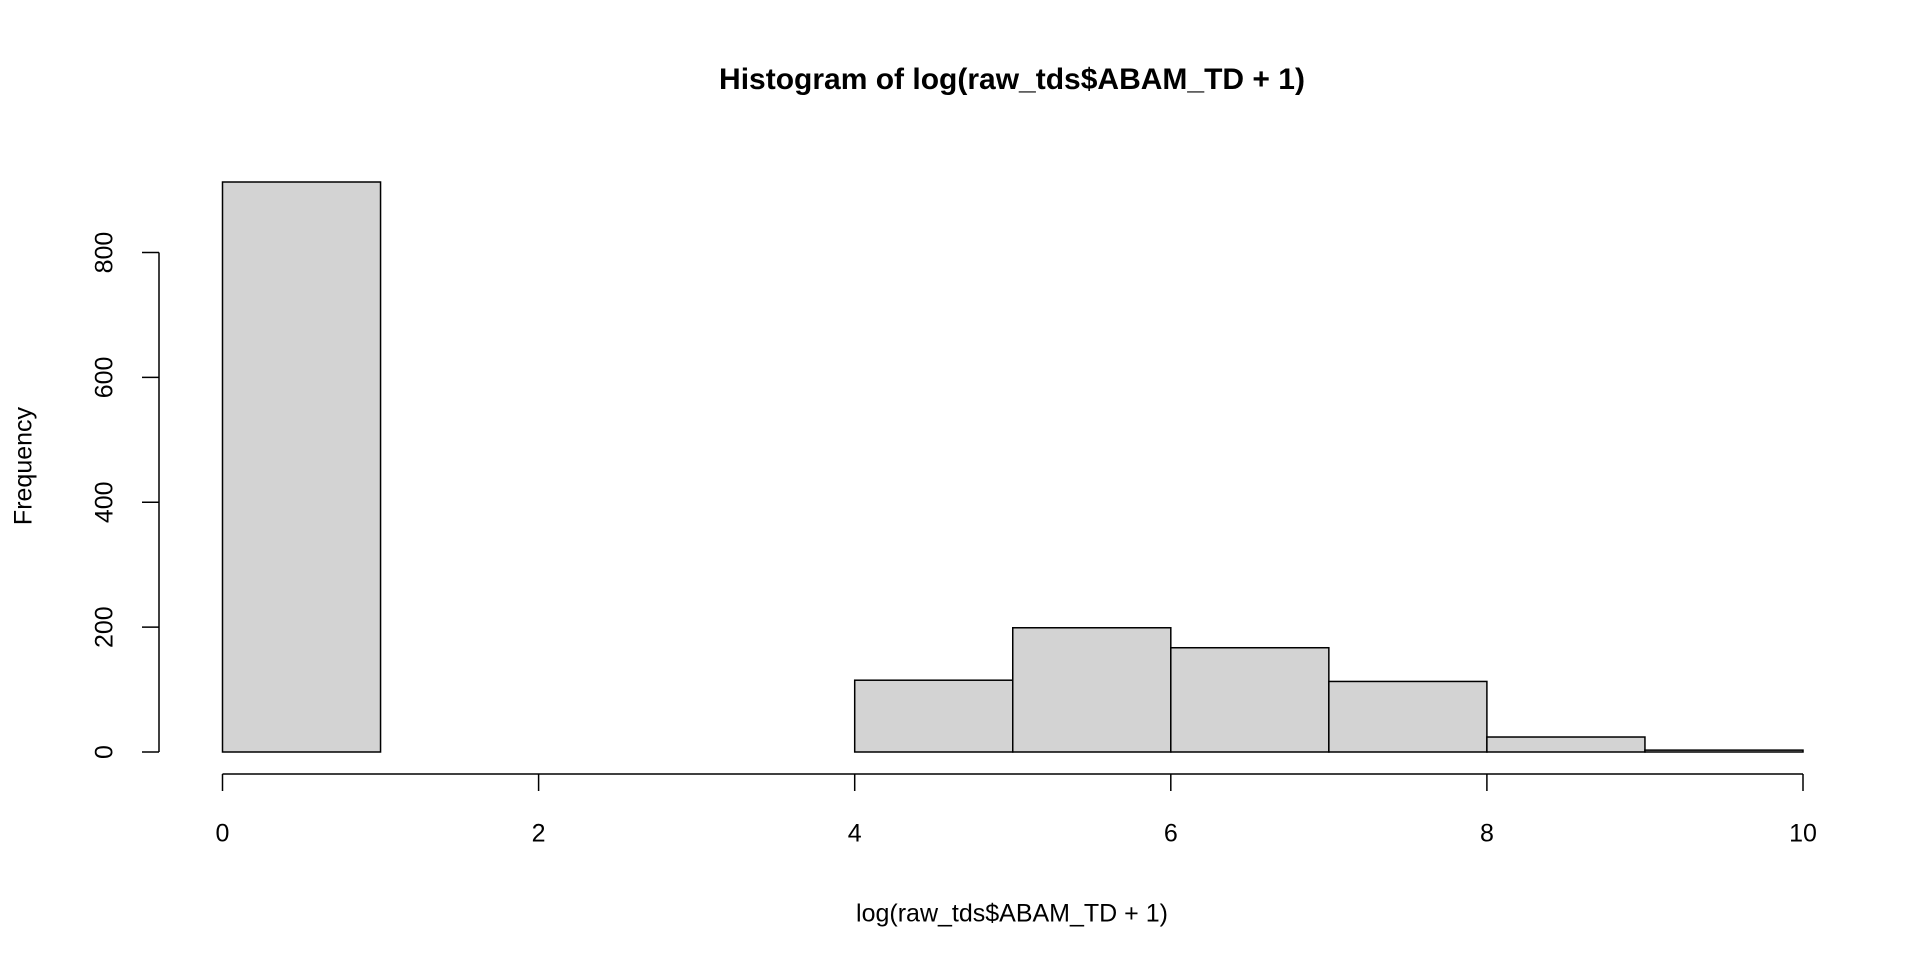 This screenshot has width=1920, height=965. I want to click on x-tick-label: 8, so click(1487, 834).